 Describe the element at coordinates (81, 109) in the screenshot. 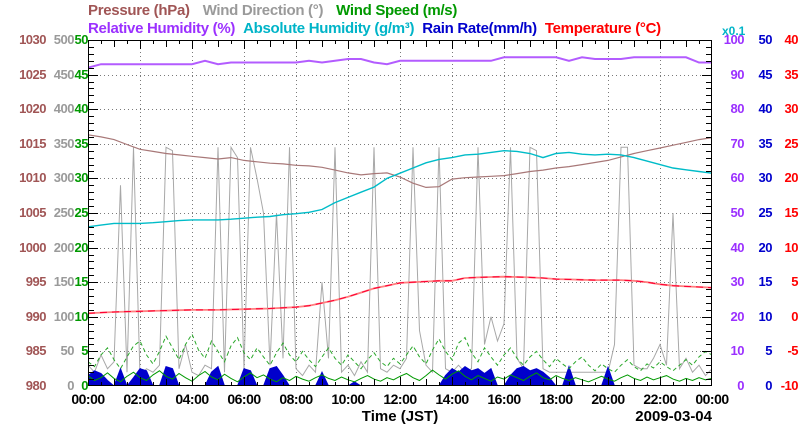

I see `ytick-wind-speed-40: 40` at that location.